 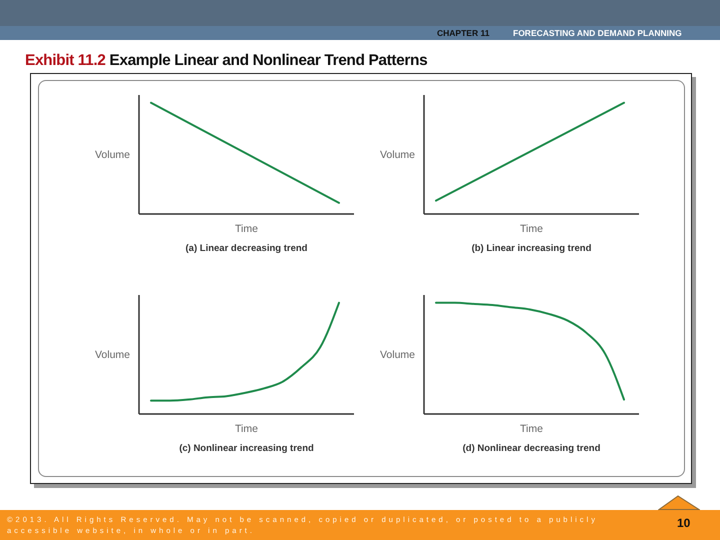 What do you see at coordinates (246, 448) in the screenshot?
I see `text: (c) Nonlinear increasing trend` at bounding box center [246, 448].